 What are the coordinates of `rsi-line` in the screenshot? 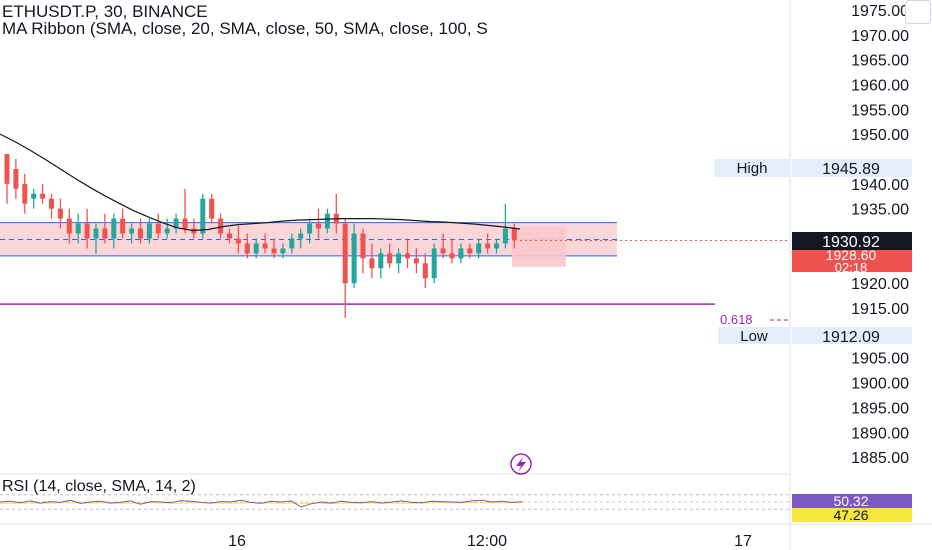 It's located at (261, 503).